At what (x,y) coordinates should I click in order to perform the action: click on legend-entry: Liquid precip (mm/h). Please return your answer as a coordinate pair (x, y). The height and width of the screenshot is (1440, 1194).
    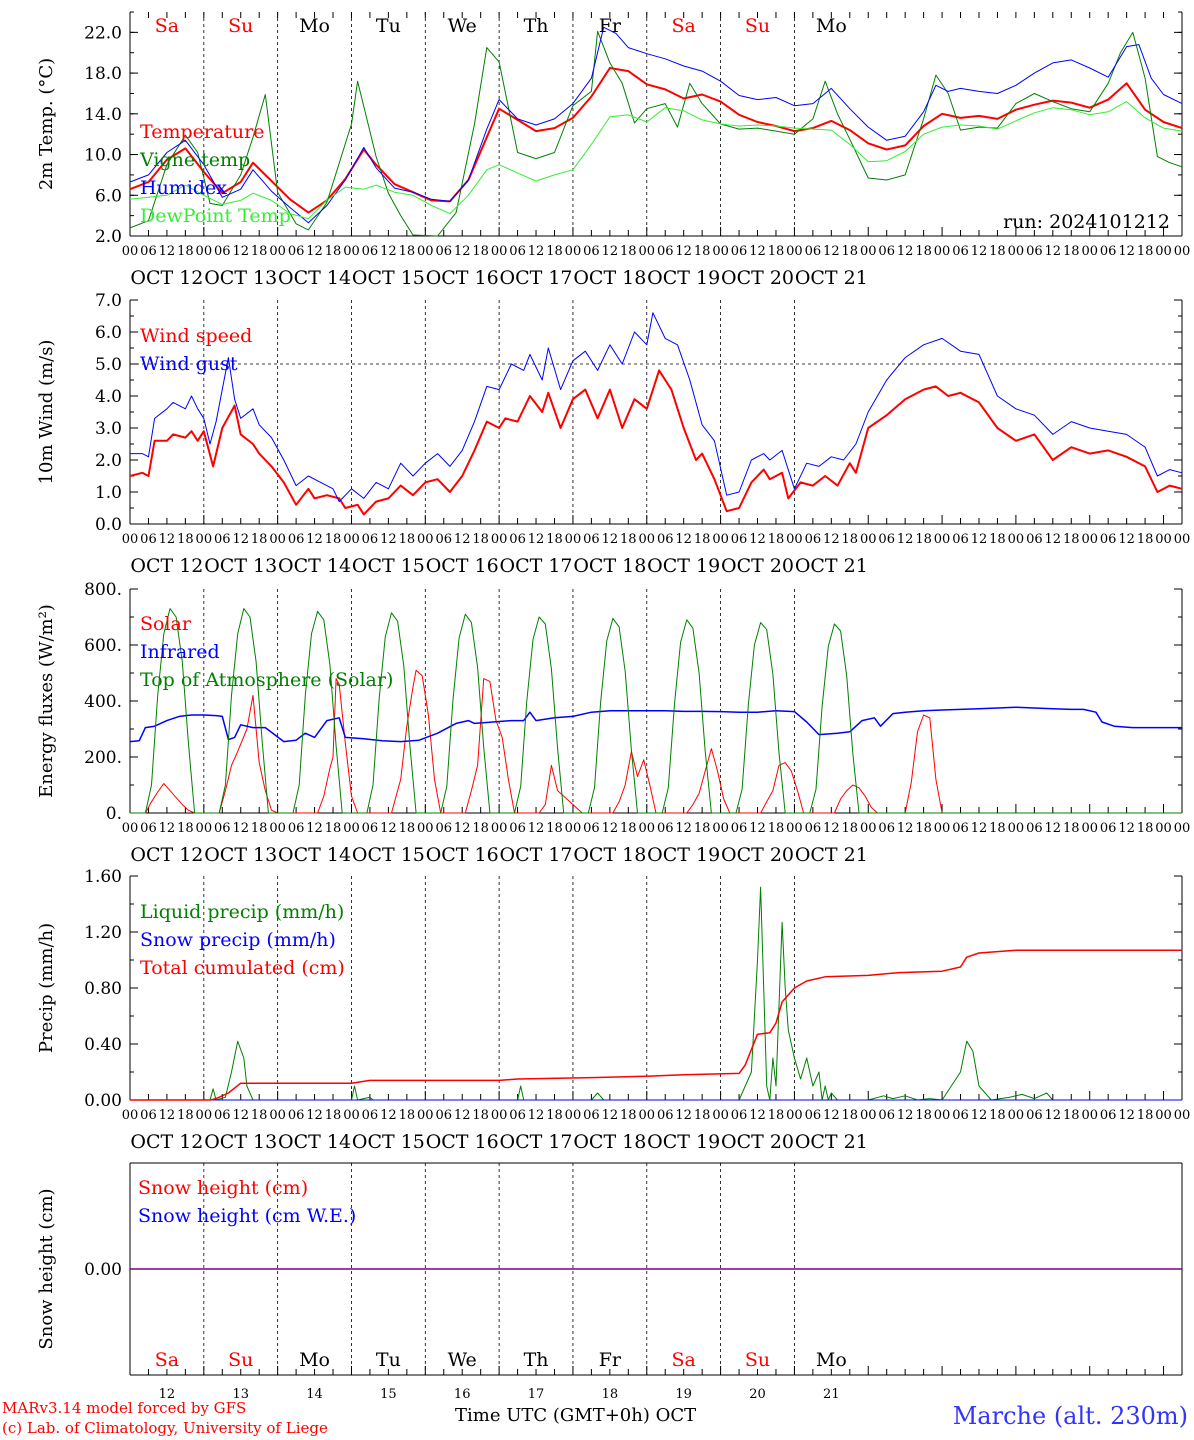
    Looking at the image, I should click on (242, 912).